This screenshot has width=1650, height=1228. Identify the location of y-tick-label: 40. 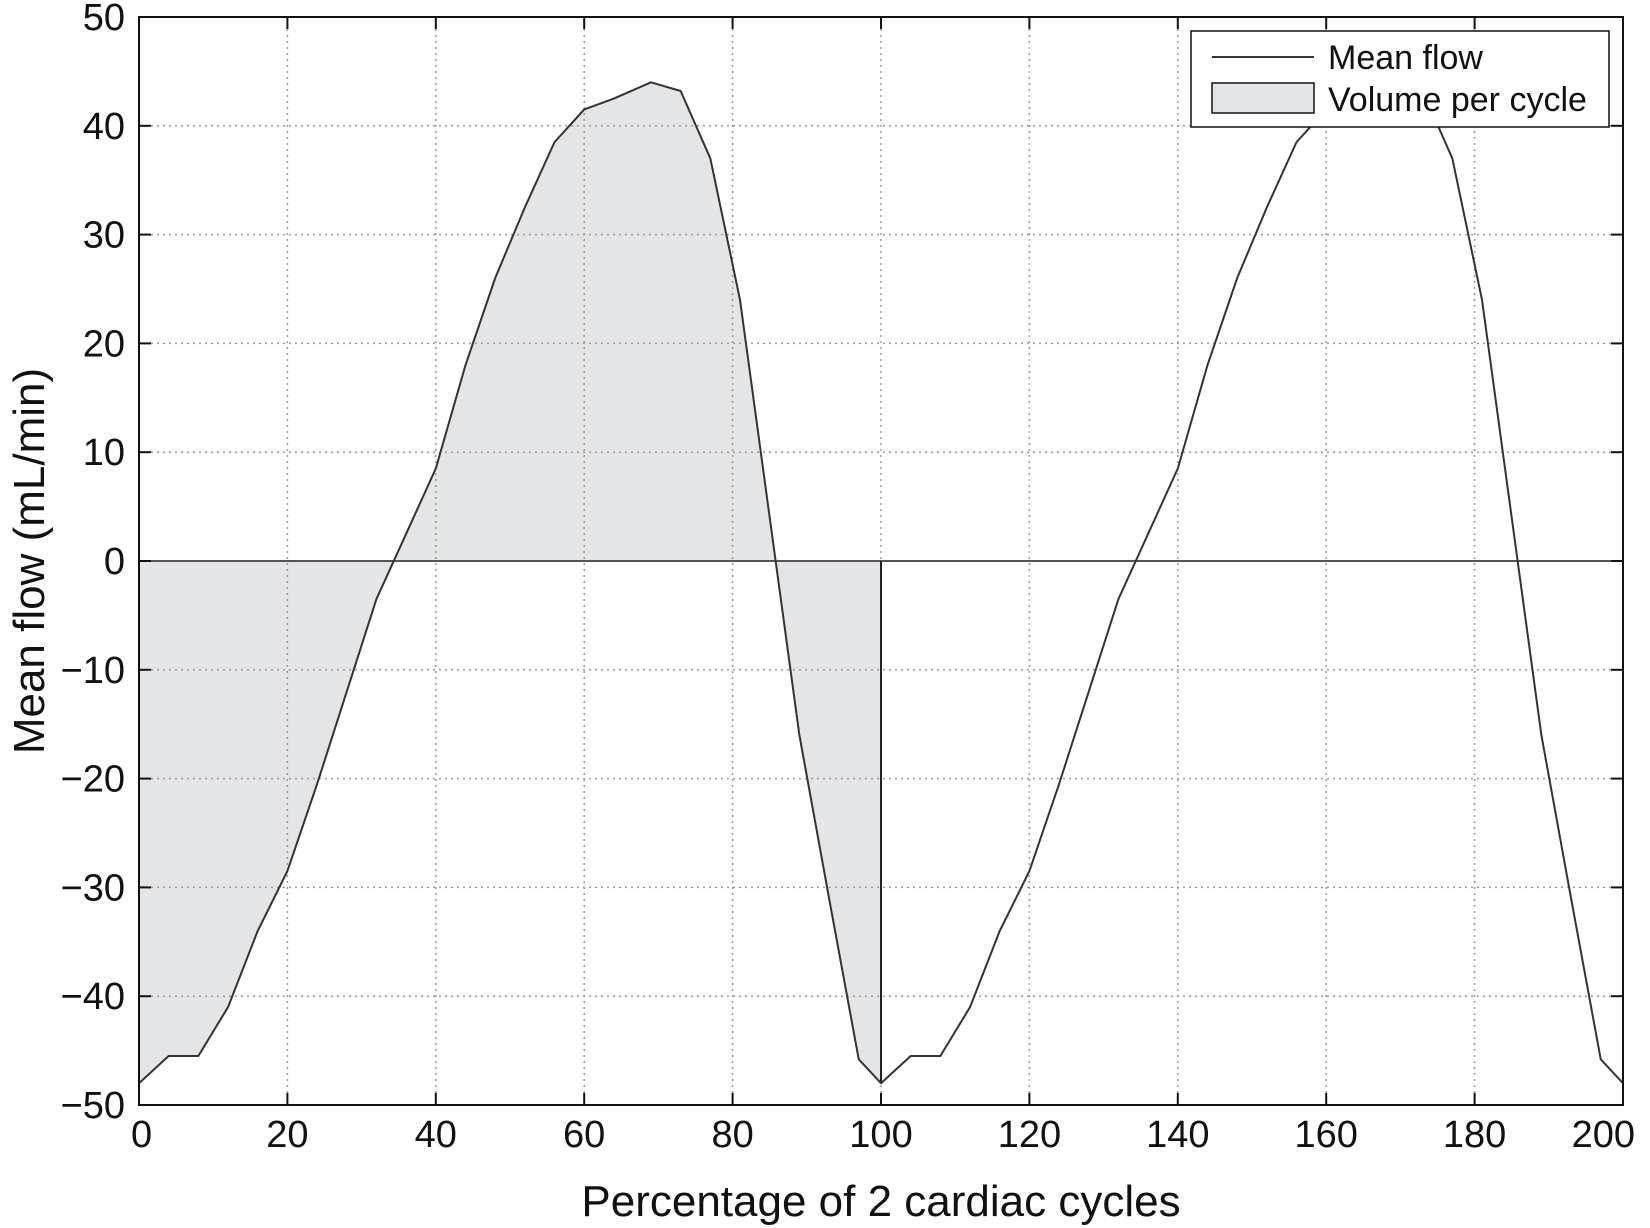
(104, 127).